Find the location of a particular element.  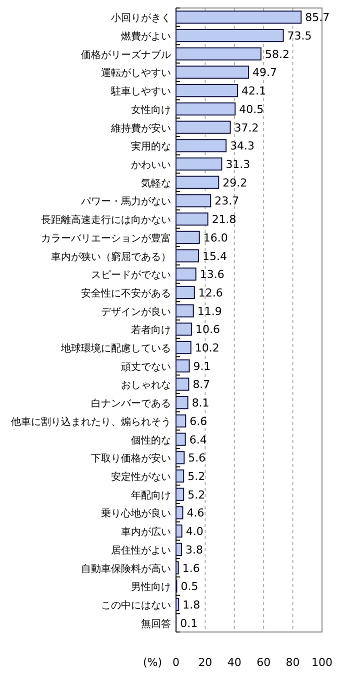

data-label: 1.8 is located at coordinates (191, 605).